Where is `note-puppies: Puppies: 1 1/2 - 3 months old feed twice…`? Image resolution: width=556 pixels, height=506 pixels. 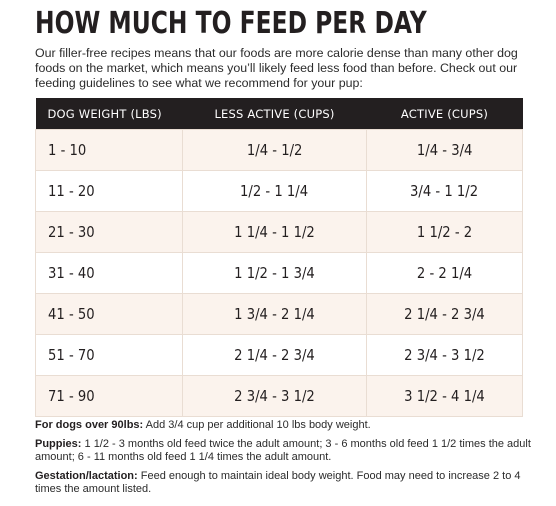 note-puppies: Puppies: 1 1/2 - 3 months old feed twice… is located at coordinates (285, 451).